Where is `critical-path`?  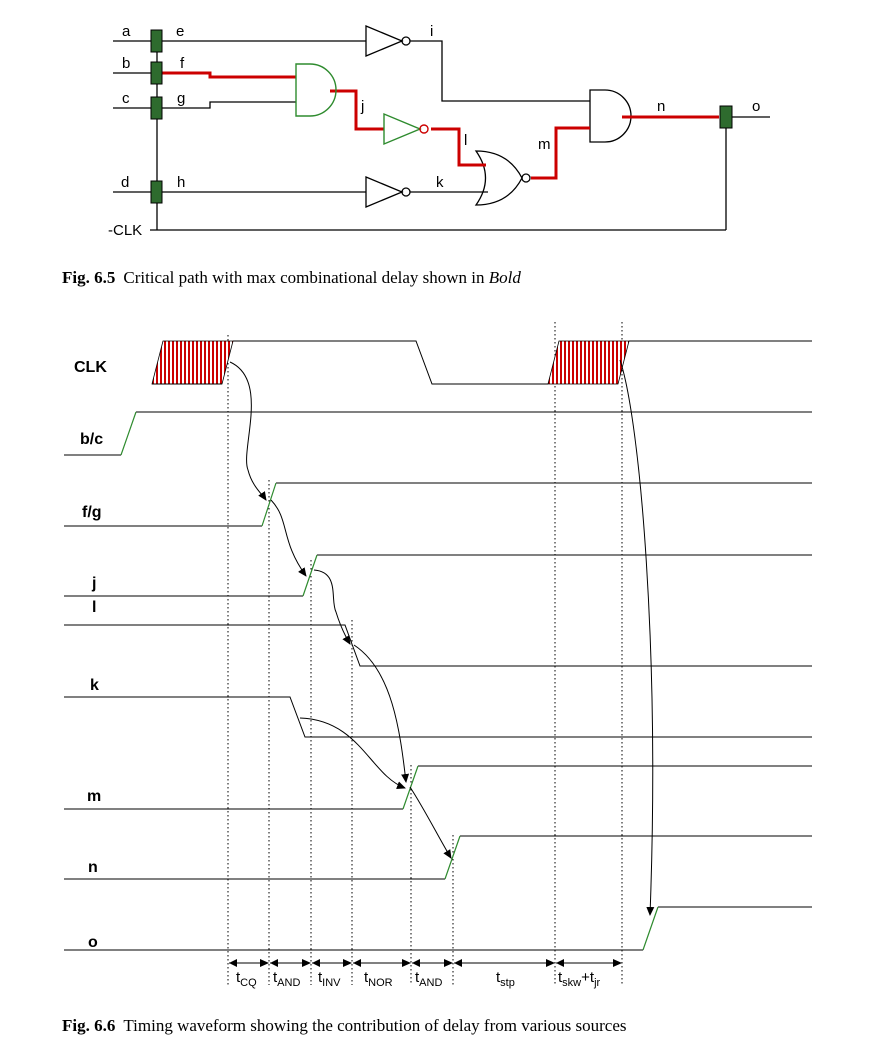
critical-path is located at coordinates (440, 125).